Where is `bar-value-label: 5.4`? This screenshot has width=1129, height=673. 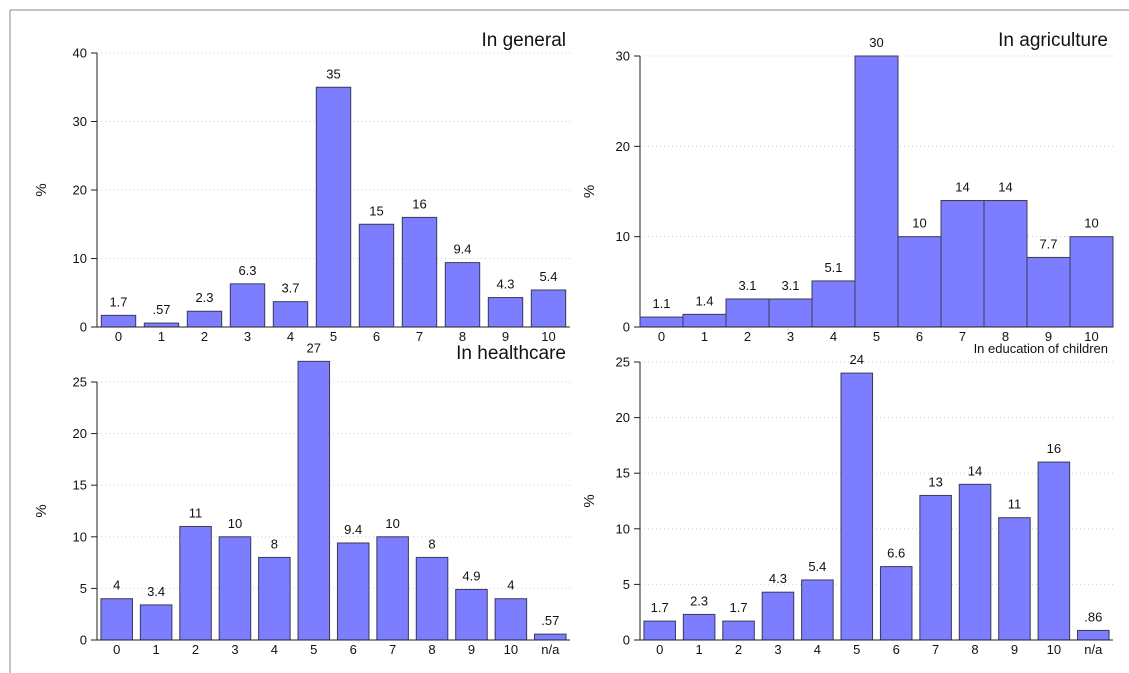
bar-value-label: 5.4 is located at coordinates (817, 566).